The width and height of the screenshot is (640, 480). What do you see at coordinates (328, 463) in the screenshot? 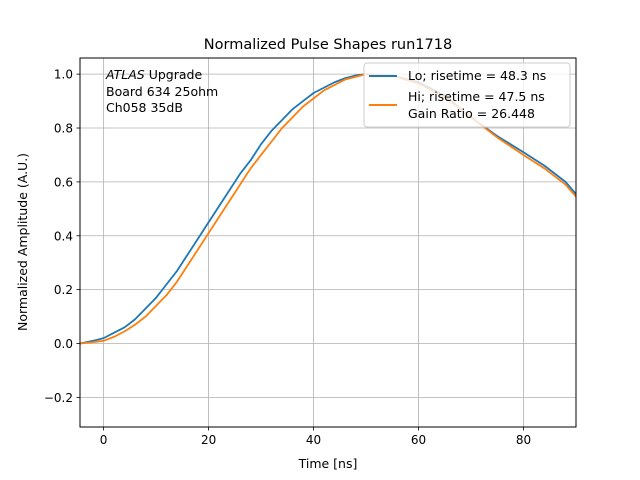
I see `x-axis-label: Time [ns]` at bounding box center [328, 463].